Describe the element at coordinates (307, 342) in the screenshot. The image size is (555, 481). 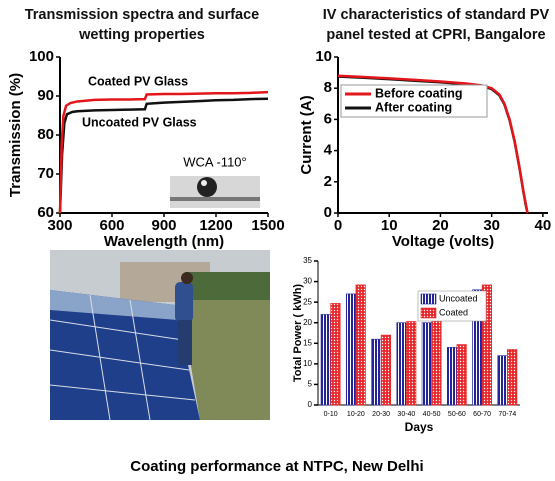
I see `y-tick-label: 15` at that location.